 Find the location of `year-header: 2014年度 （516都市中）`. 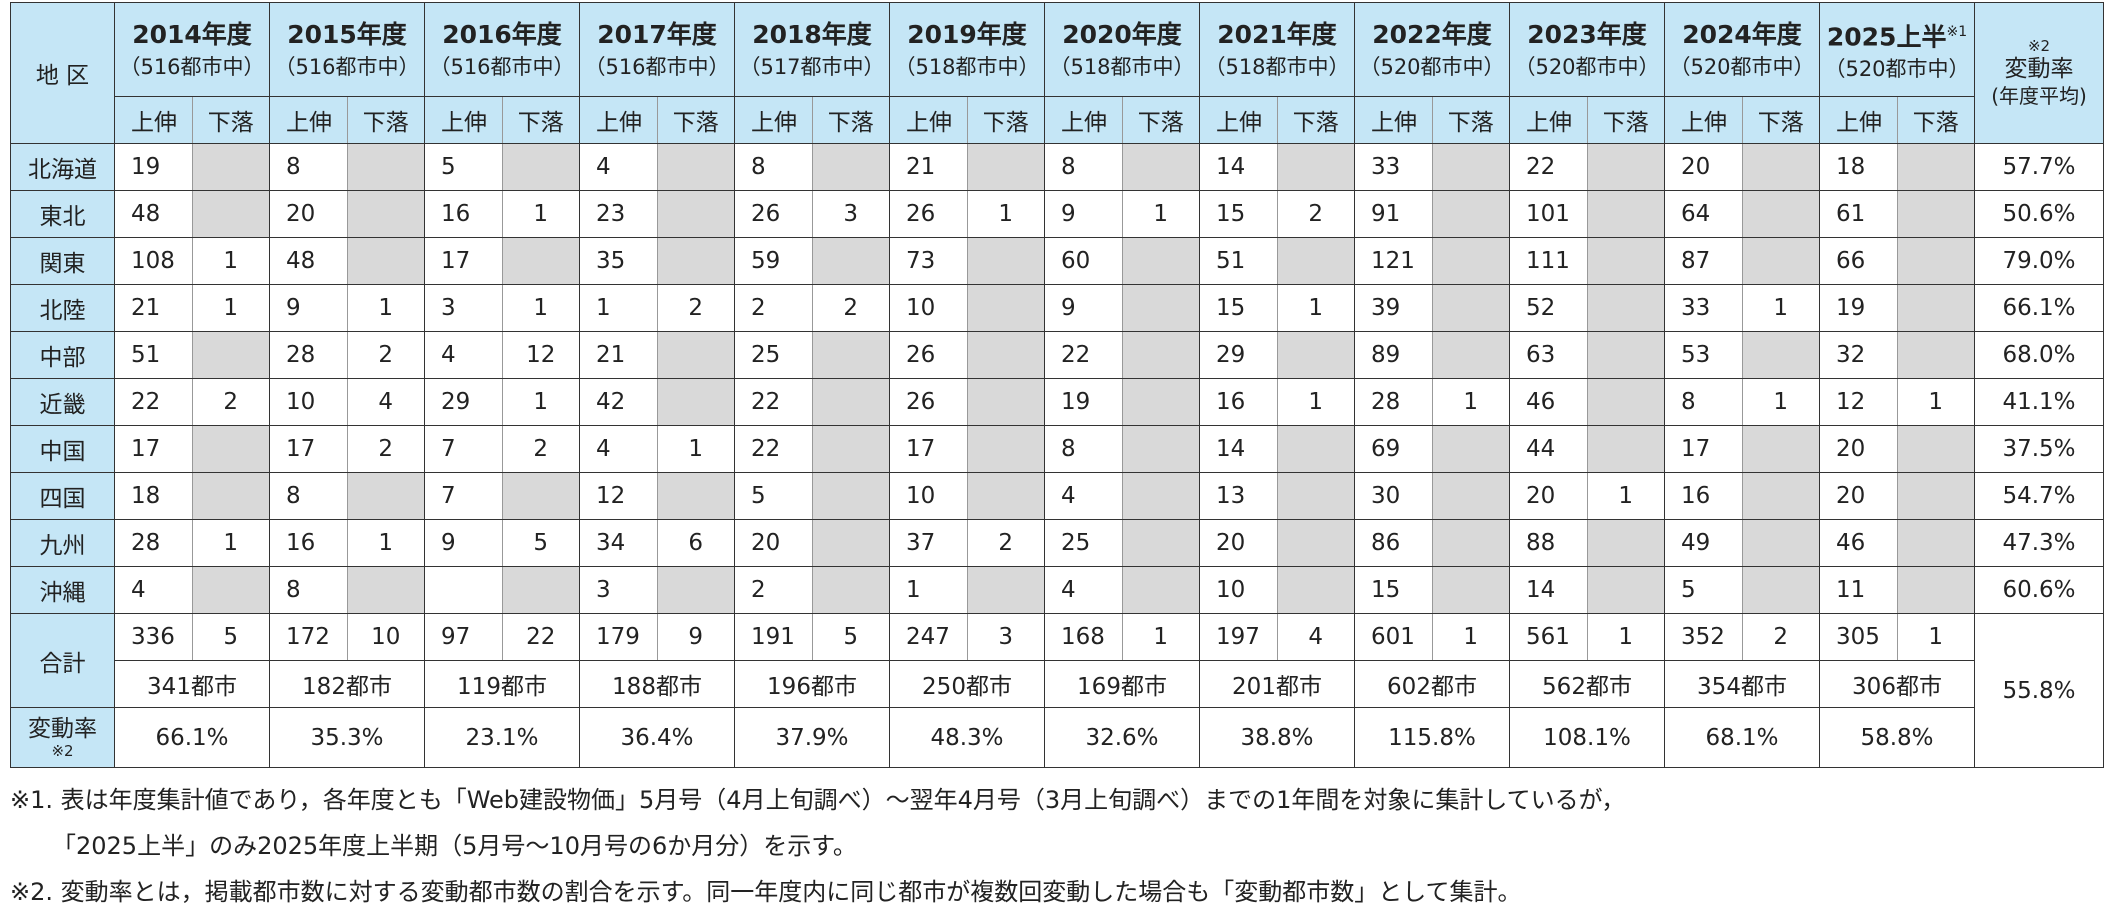

year-header: 2014年度 （516都市中） is located at coordinates (192, 49).